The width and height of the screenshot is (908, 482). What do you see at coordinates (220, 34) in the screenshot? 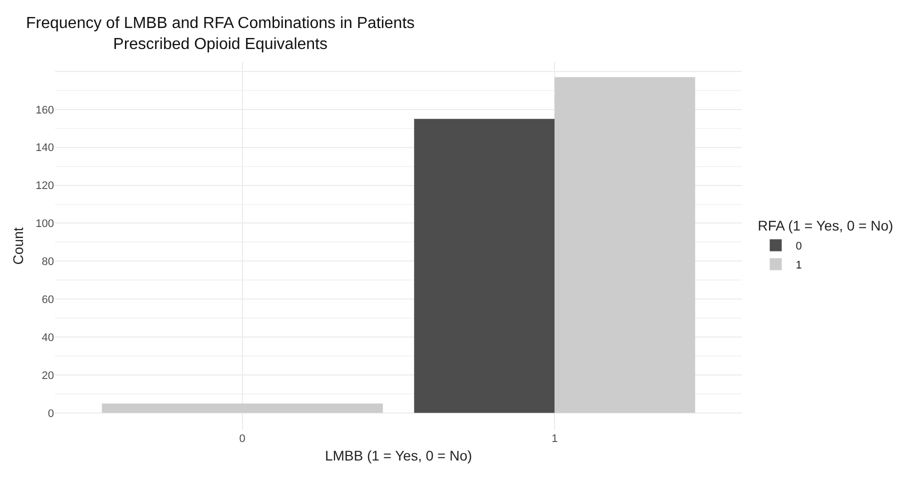
I see `chart-title: Frequency of LMBB and RFA Combinations in Patients Prescribed Opioid Equivalents` at bounding box center [220, 34].